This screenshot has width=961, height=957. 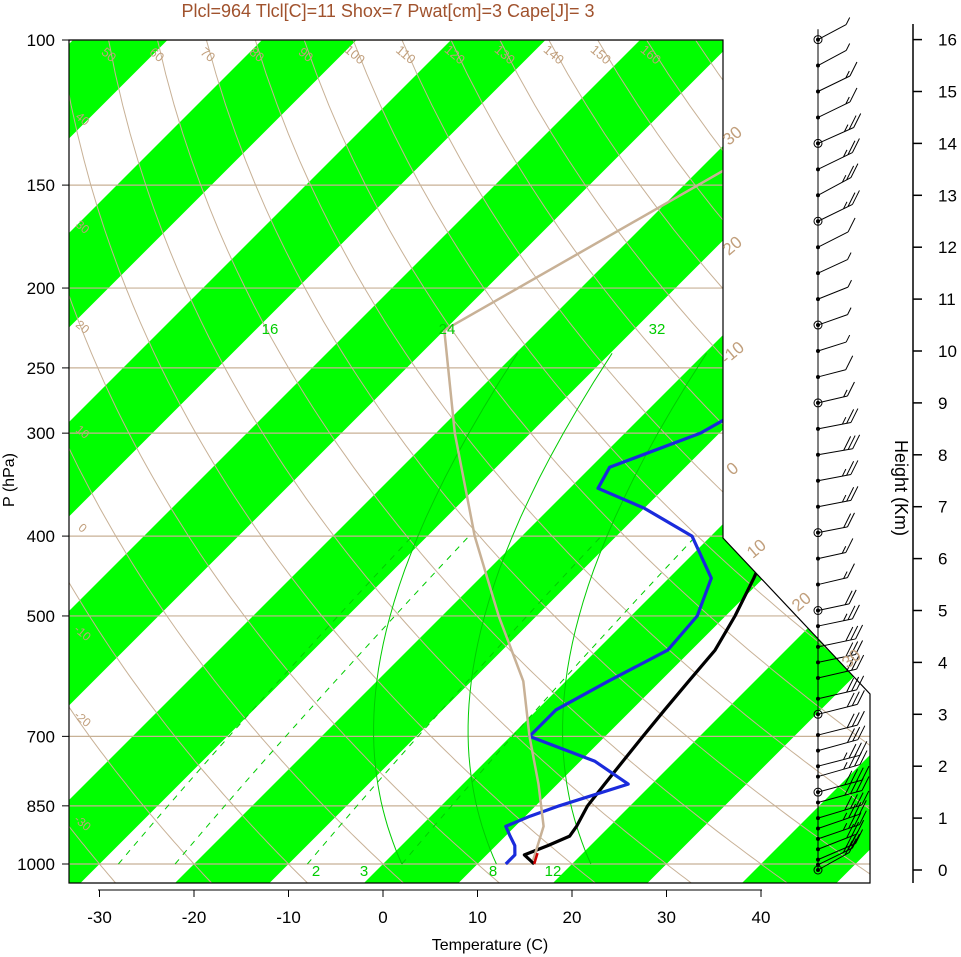 I want to click on pressure-tick-label: 850, so click(x=41, y=806).